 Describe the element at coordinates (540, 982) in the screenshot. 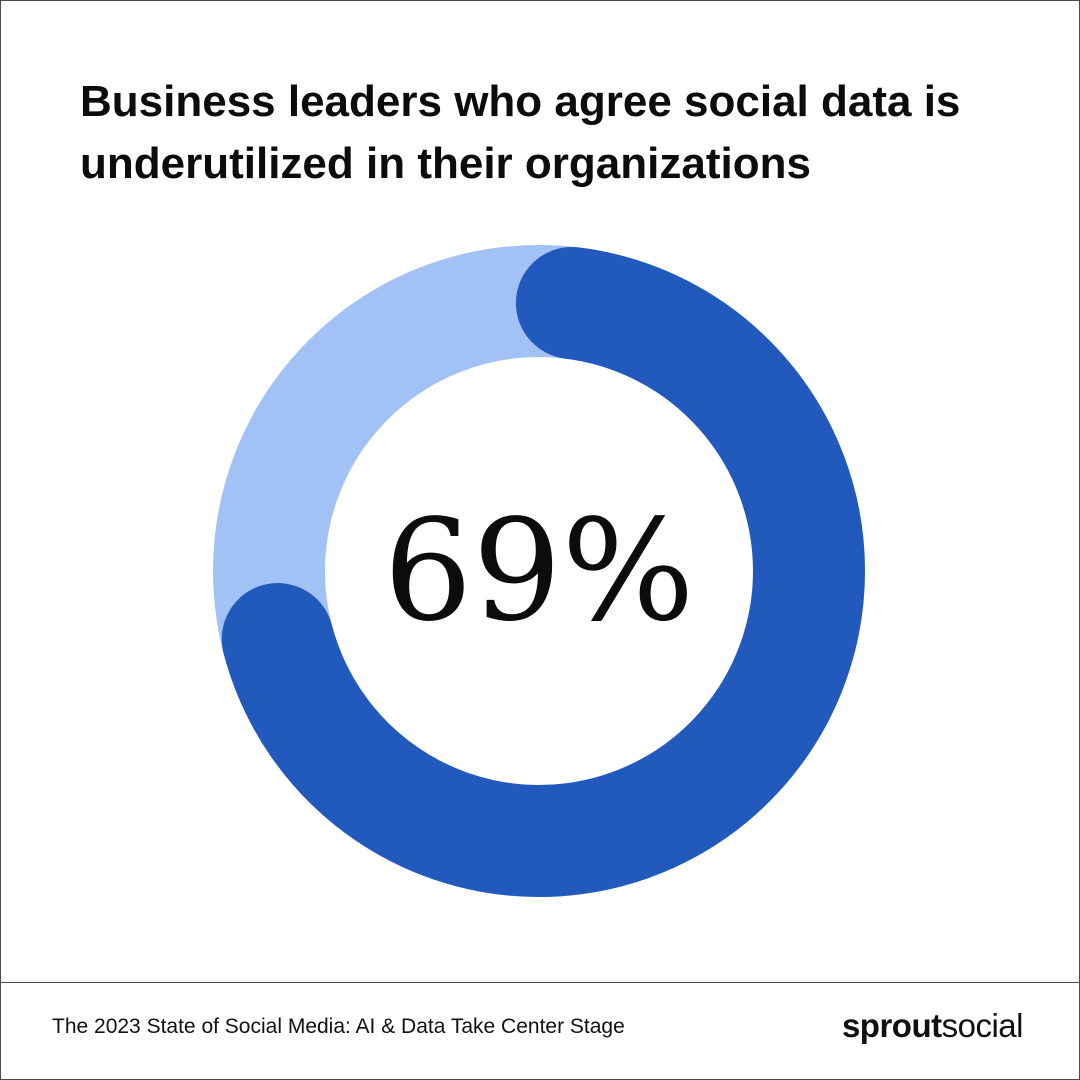

I see `footer-divider` at that location.